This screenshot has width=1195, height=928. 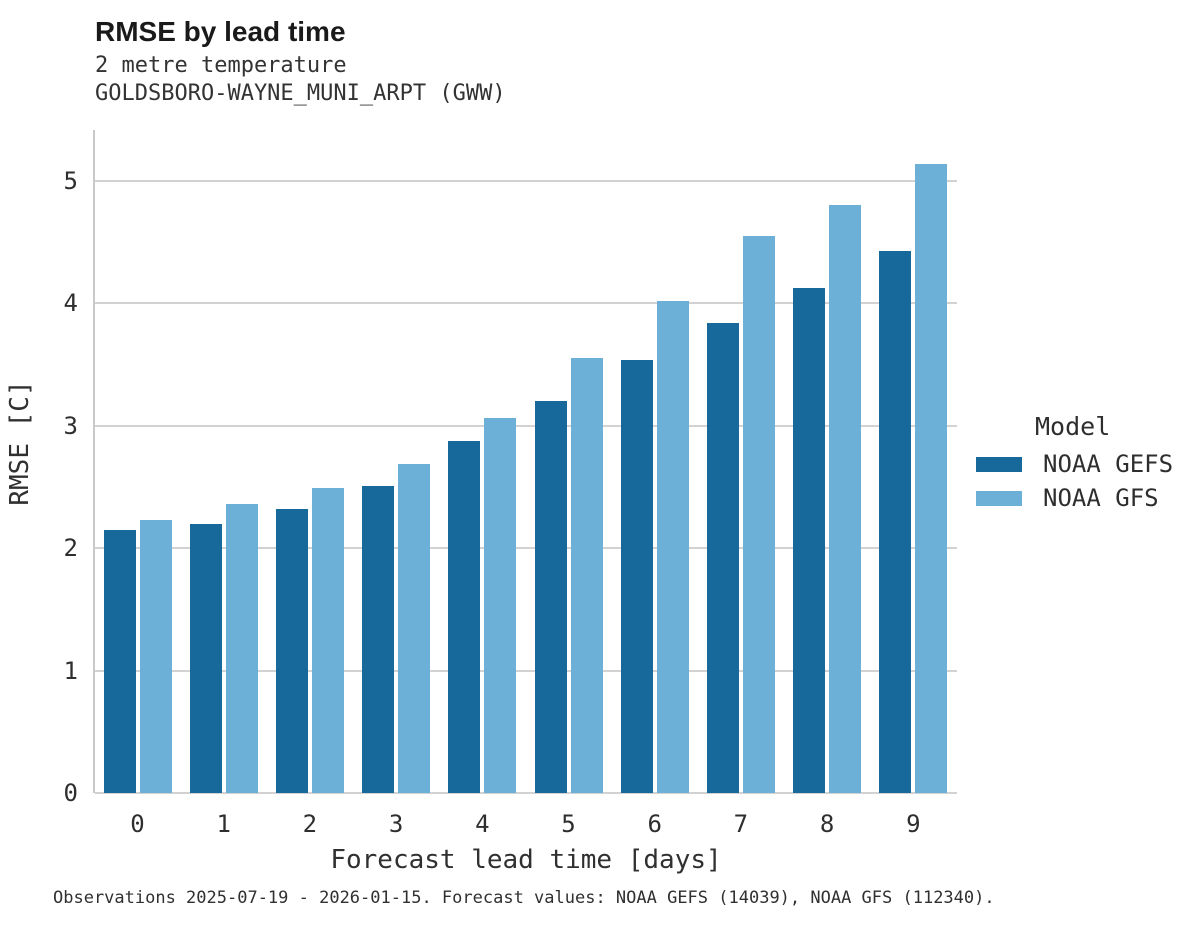 What do you see at coordinates (396, 824) in the screenshot?
I see `x-tick-3: 3` at bounding box center [396, 824].